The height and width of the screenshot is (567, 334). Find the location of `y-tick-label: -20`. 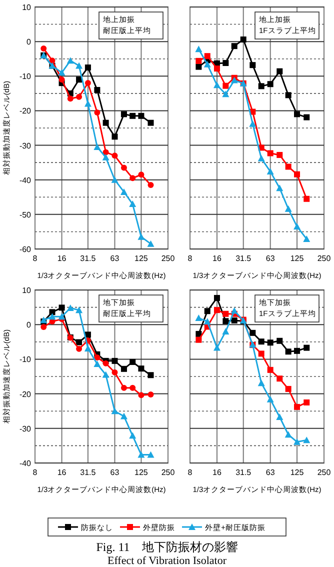

y-tick-label: -20 is located at coordinates (25, 394).